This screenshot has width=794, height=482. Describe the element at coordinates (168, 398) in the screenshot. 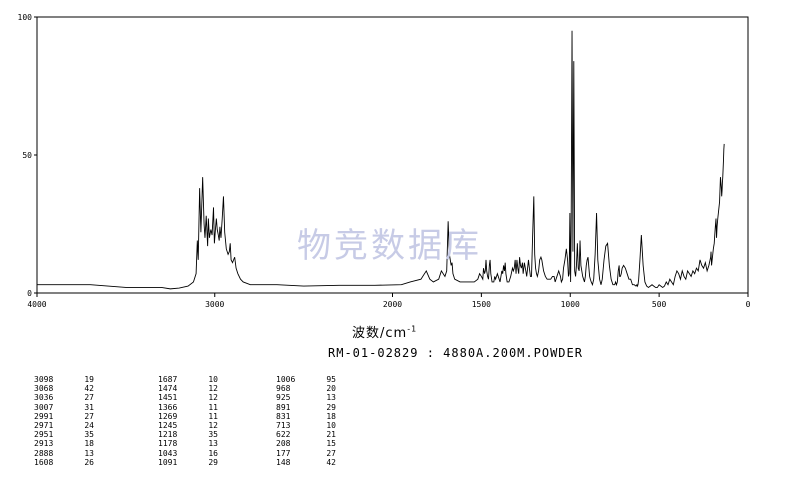

I see `peak-wavenumber: 1451` at that location.